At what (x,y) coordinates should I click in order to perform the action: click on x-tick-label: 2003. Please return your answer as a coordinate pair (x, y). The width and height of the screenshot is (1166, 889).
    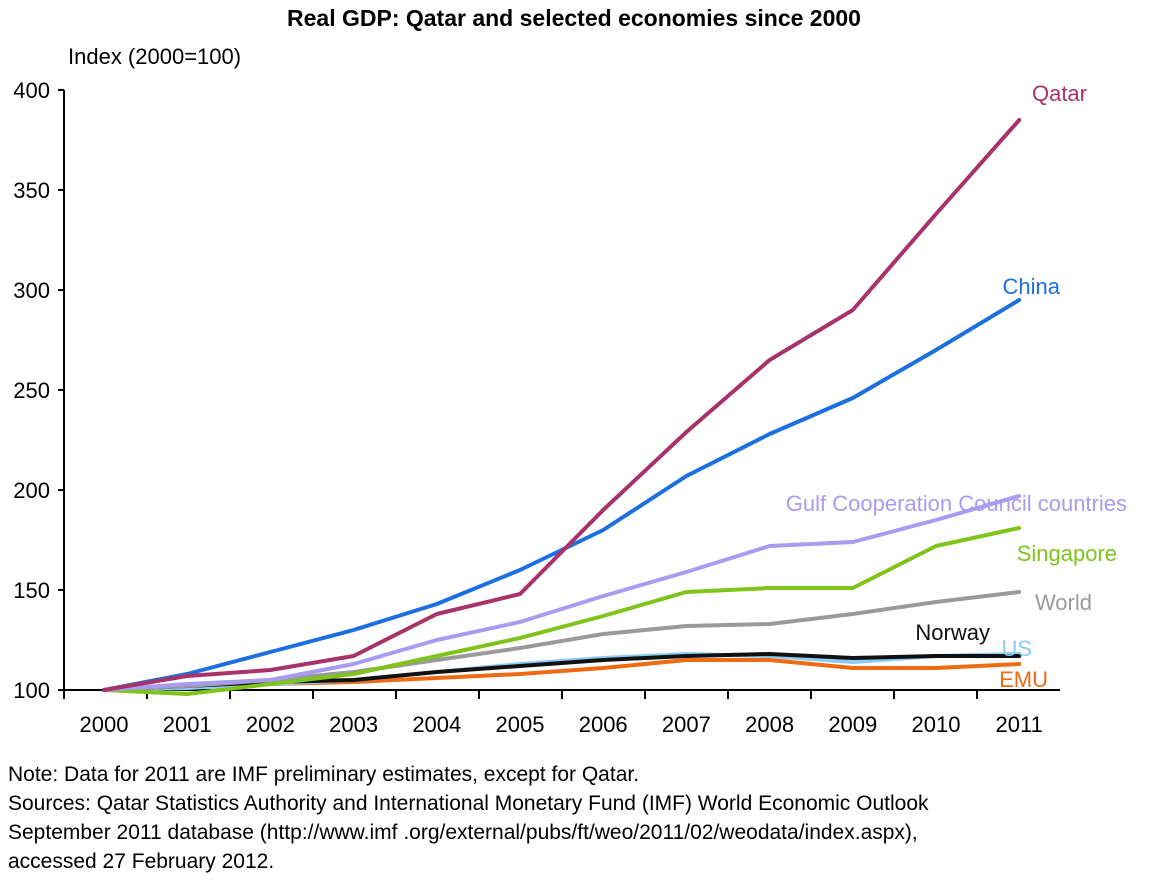
    Looking at the image, I should click on (353, 724).